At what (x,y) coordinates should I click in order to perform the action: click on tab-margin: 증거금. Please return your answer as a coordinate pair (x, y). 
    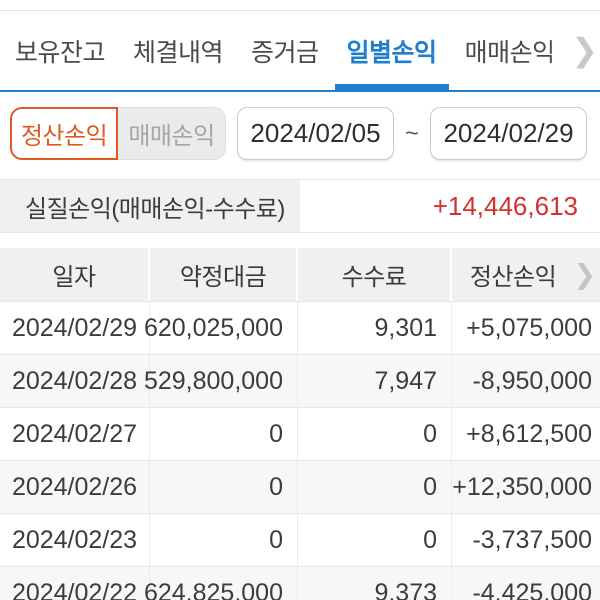
    Looking at the image, I should click on (285, 52).